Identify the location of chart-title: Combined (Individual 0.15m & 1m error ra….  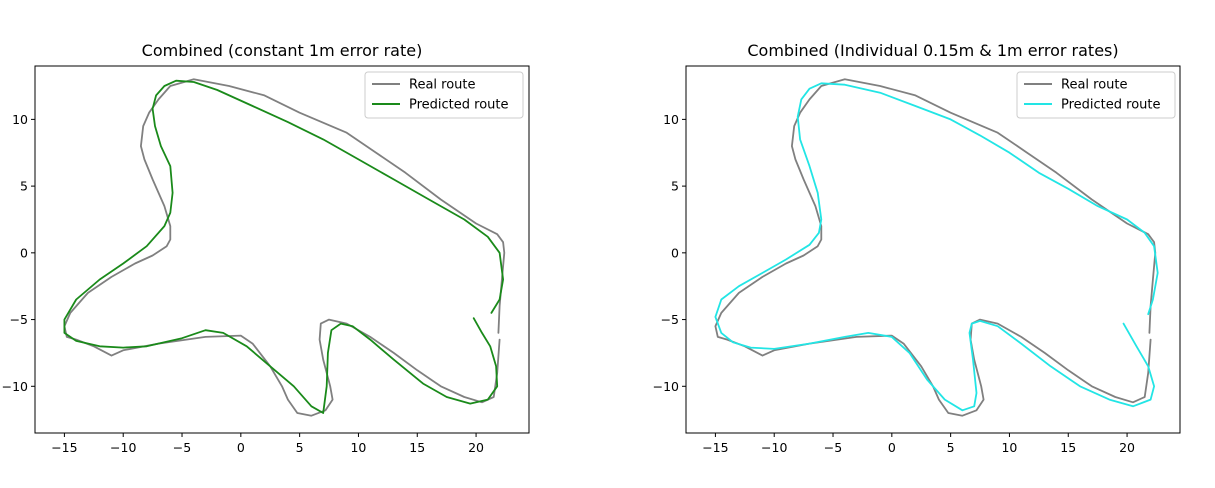
(932, 50).